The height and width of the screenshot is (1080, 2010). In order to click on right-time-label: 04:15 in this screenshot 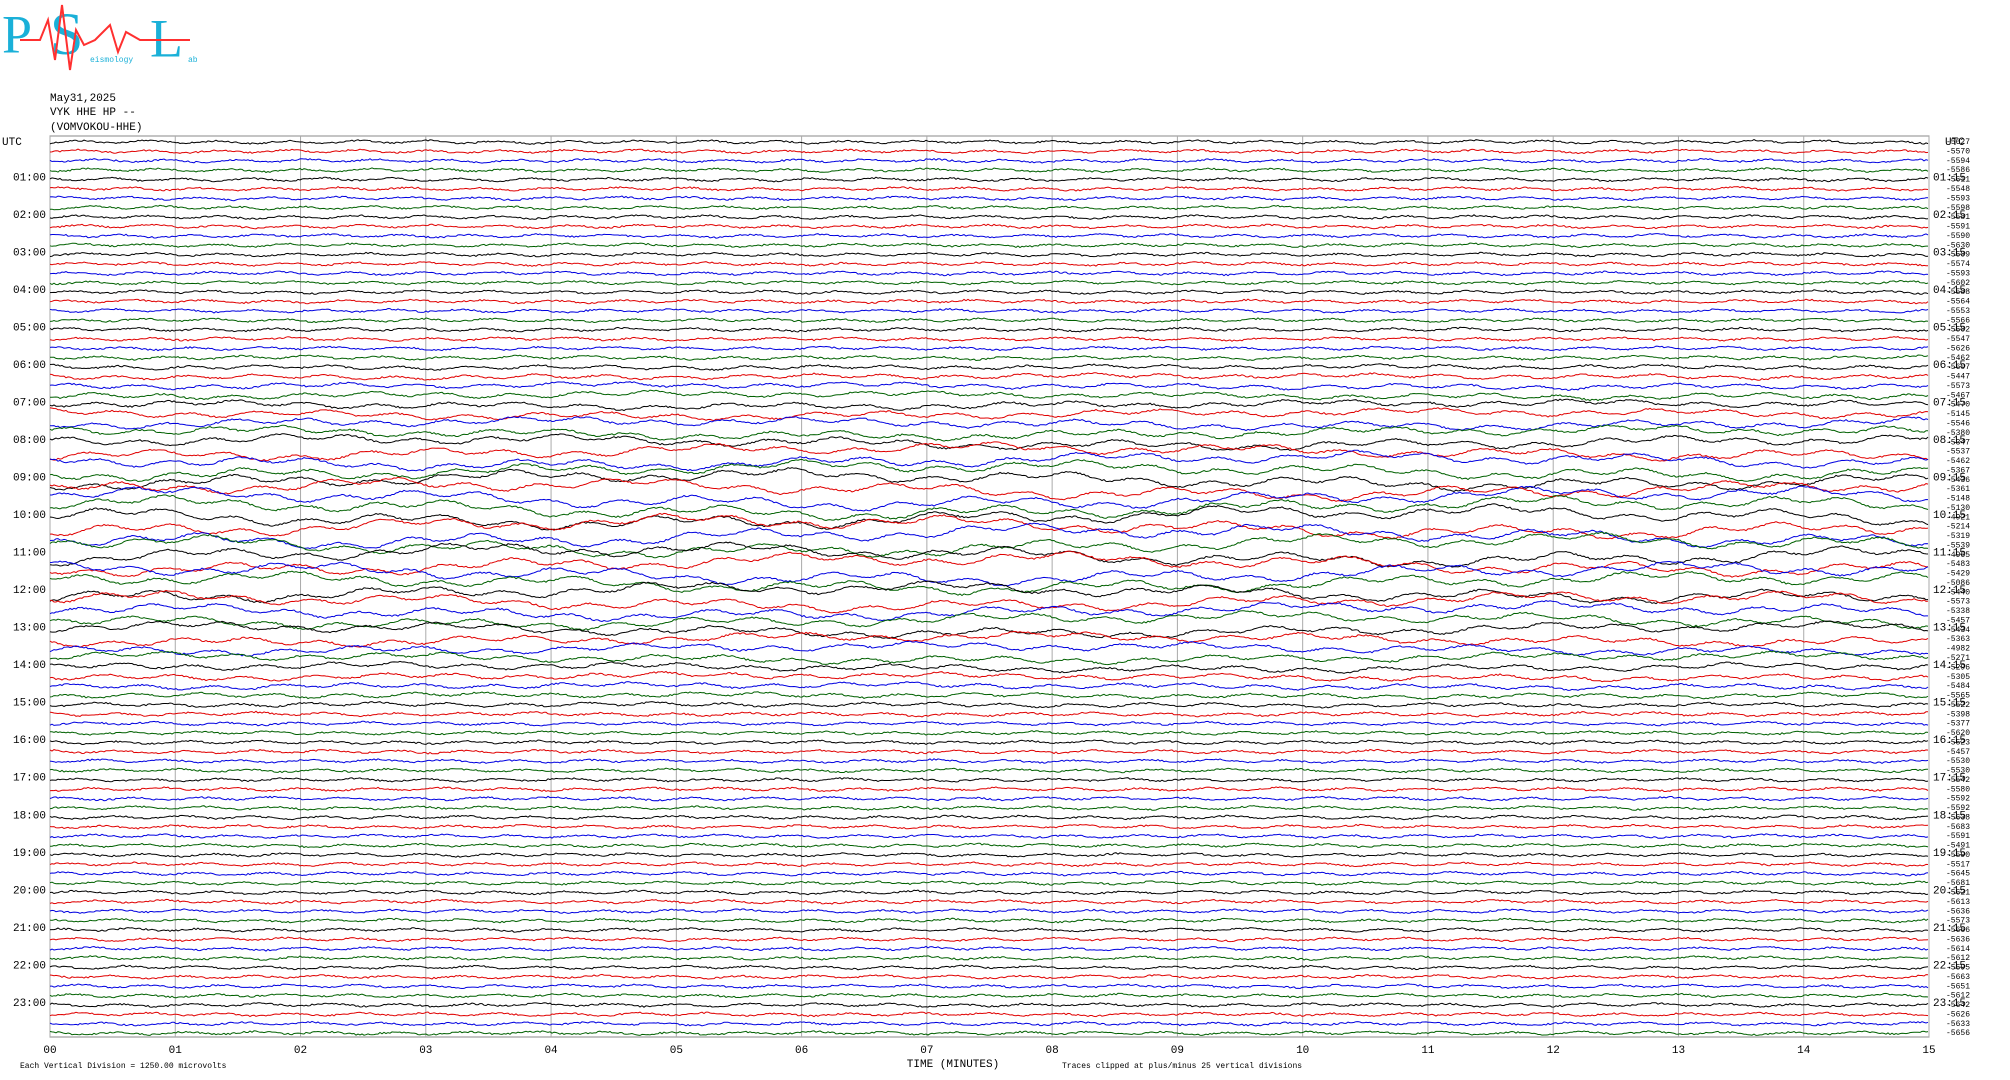, I will do `click(1949, 291)`.